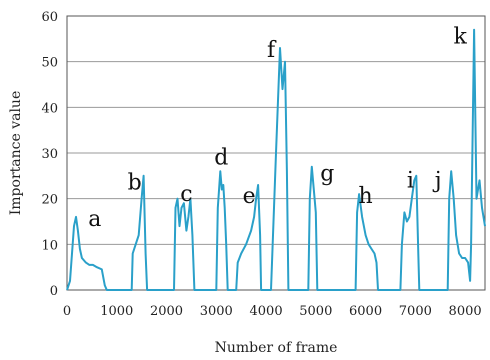 The width and height of the screenshot is (490, 360). What do you see at coordinates (135, 183) in the screenshot?
I see `peak-label-b: b` at bounding box center [135, 183].